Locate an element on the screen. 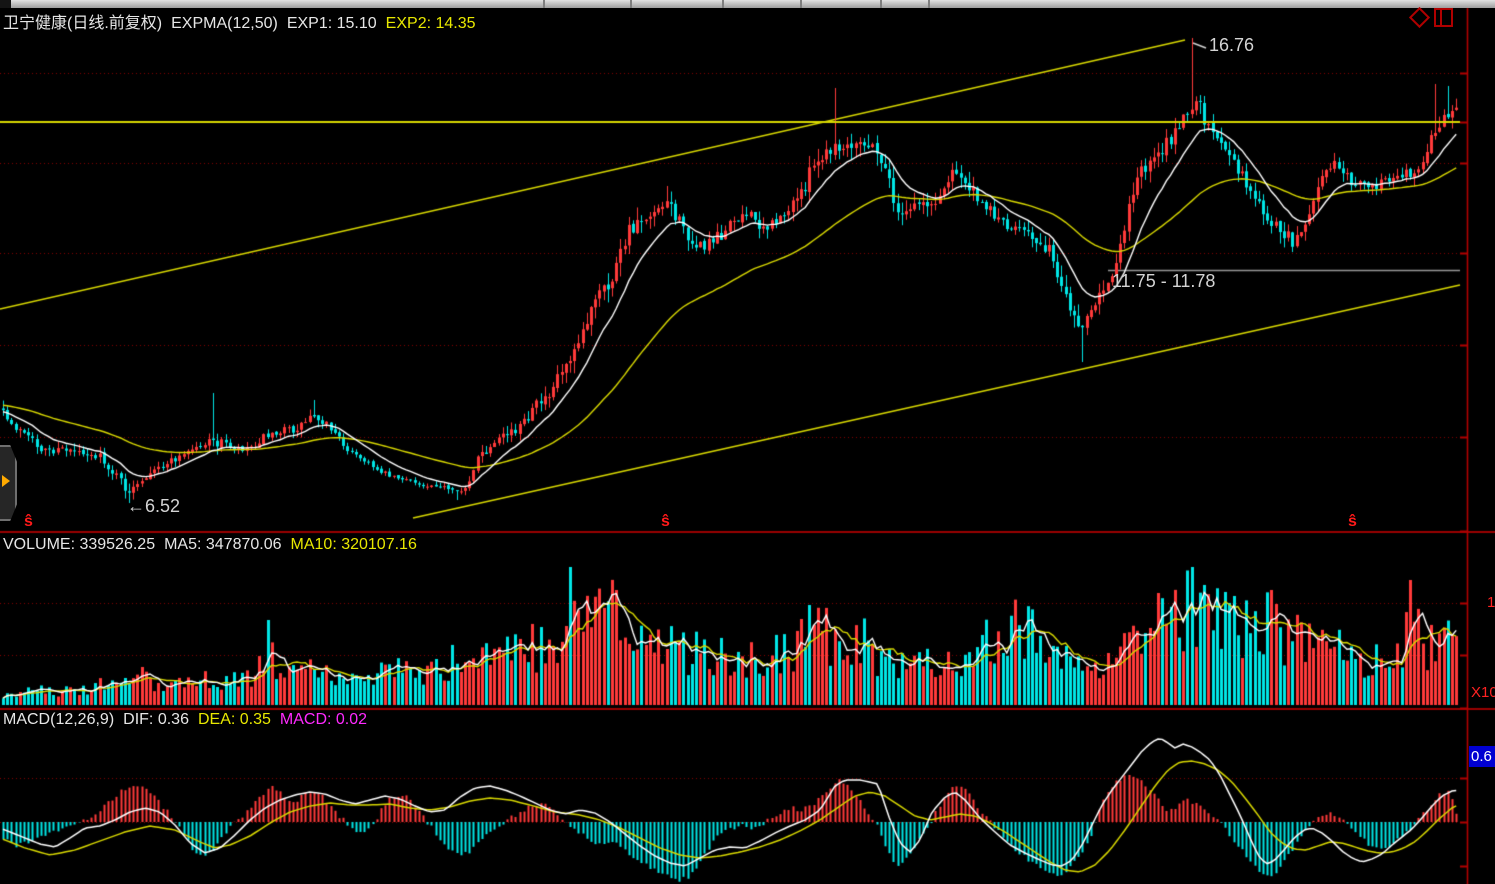 The width and height of the screenshot is (1495, 884). low-price-annotation: ←6.52 is located at coordinates (154, 506).